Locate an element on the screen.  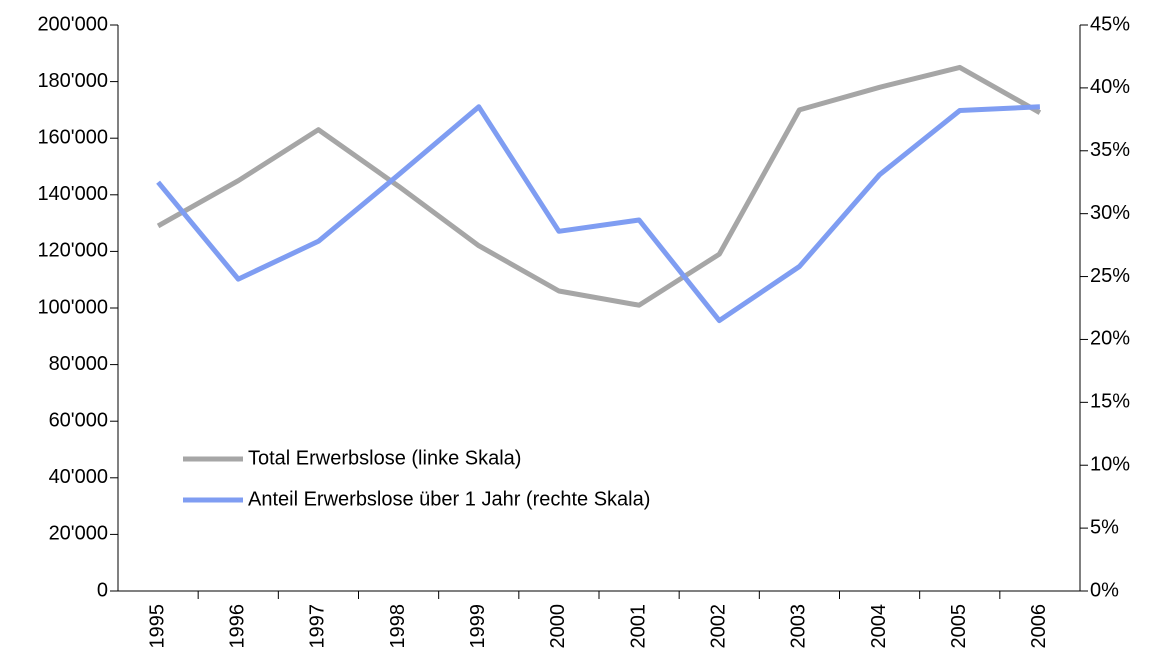
y2-tick-label: 30% is located at coordinates (1110, 213).